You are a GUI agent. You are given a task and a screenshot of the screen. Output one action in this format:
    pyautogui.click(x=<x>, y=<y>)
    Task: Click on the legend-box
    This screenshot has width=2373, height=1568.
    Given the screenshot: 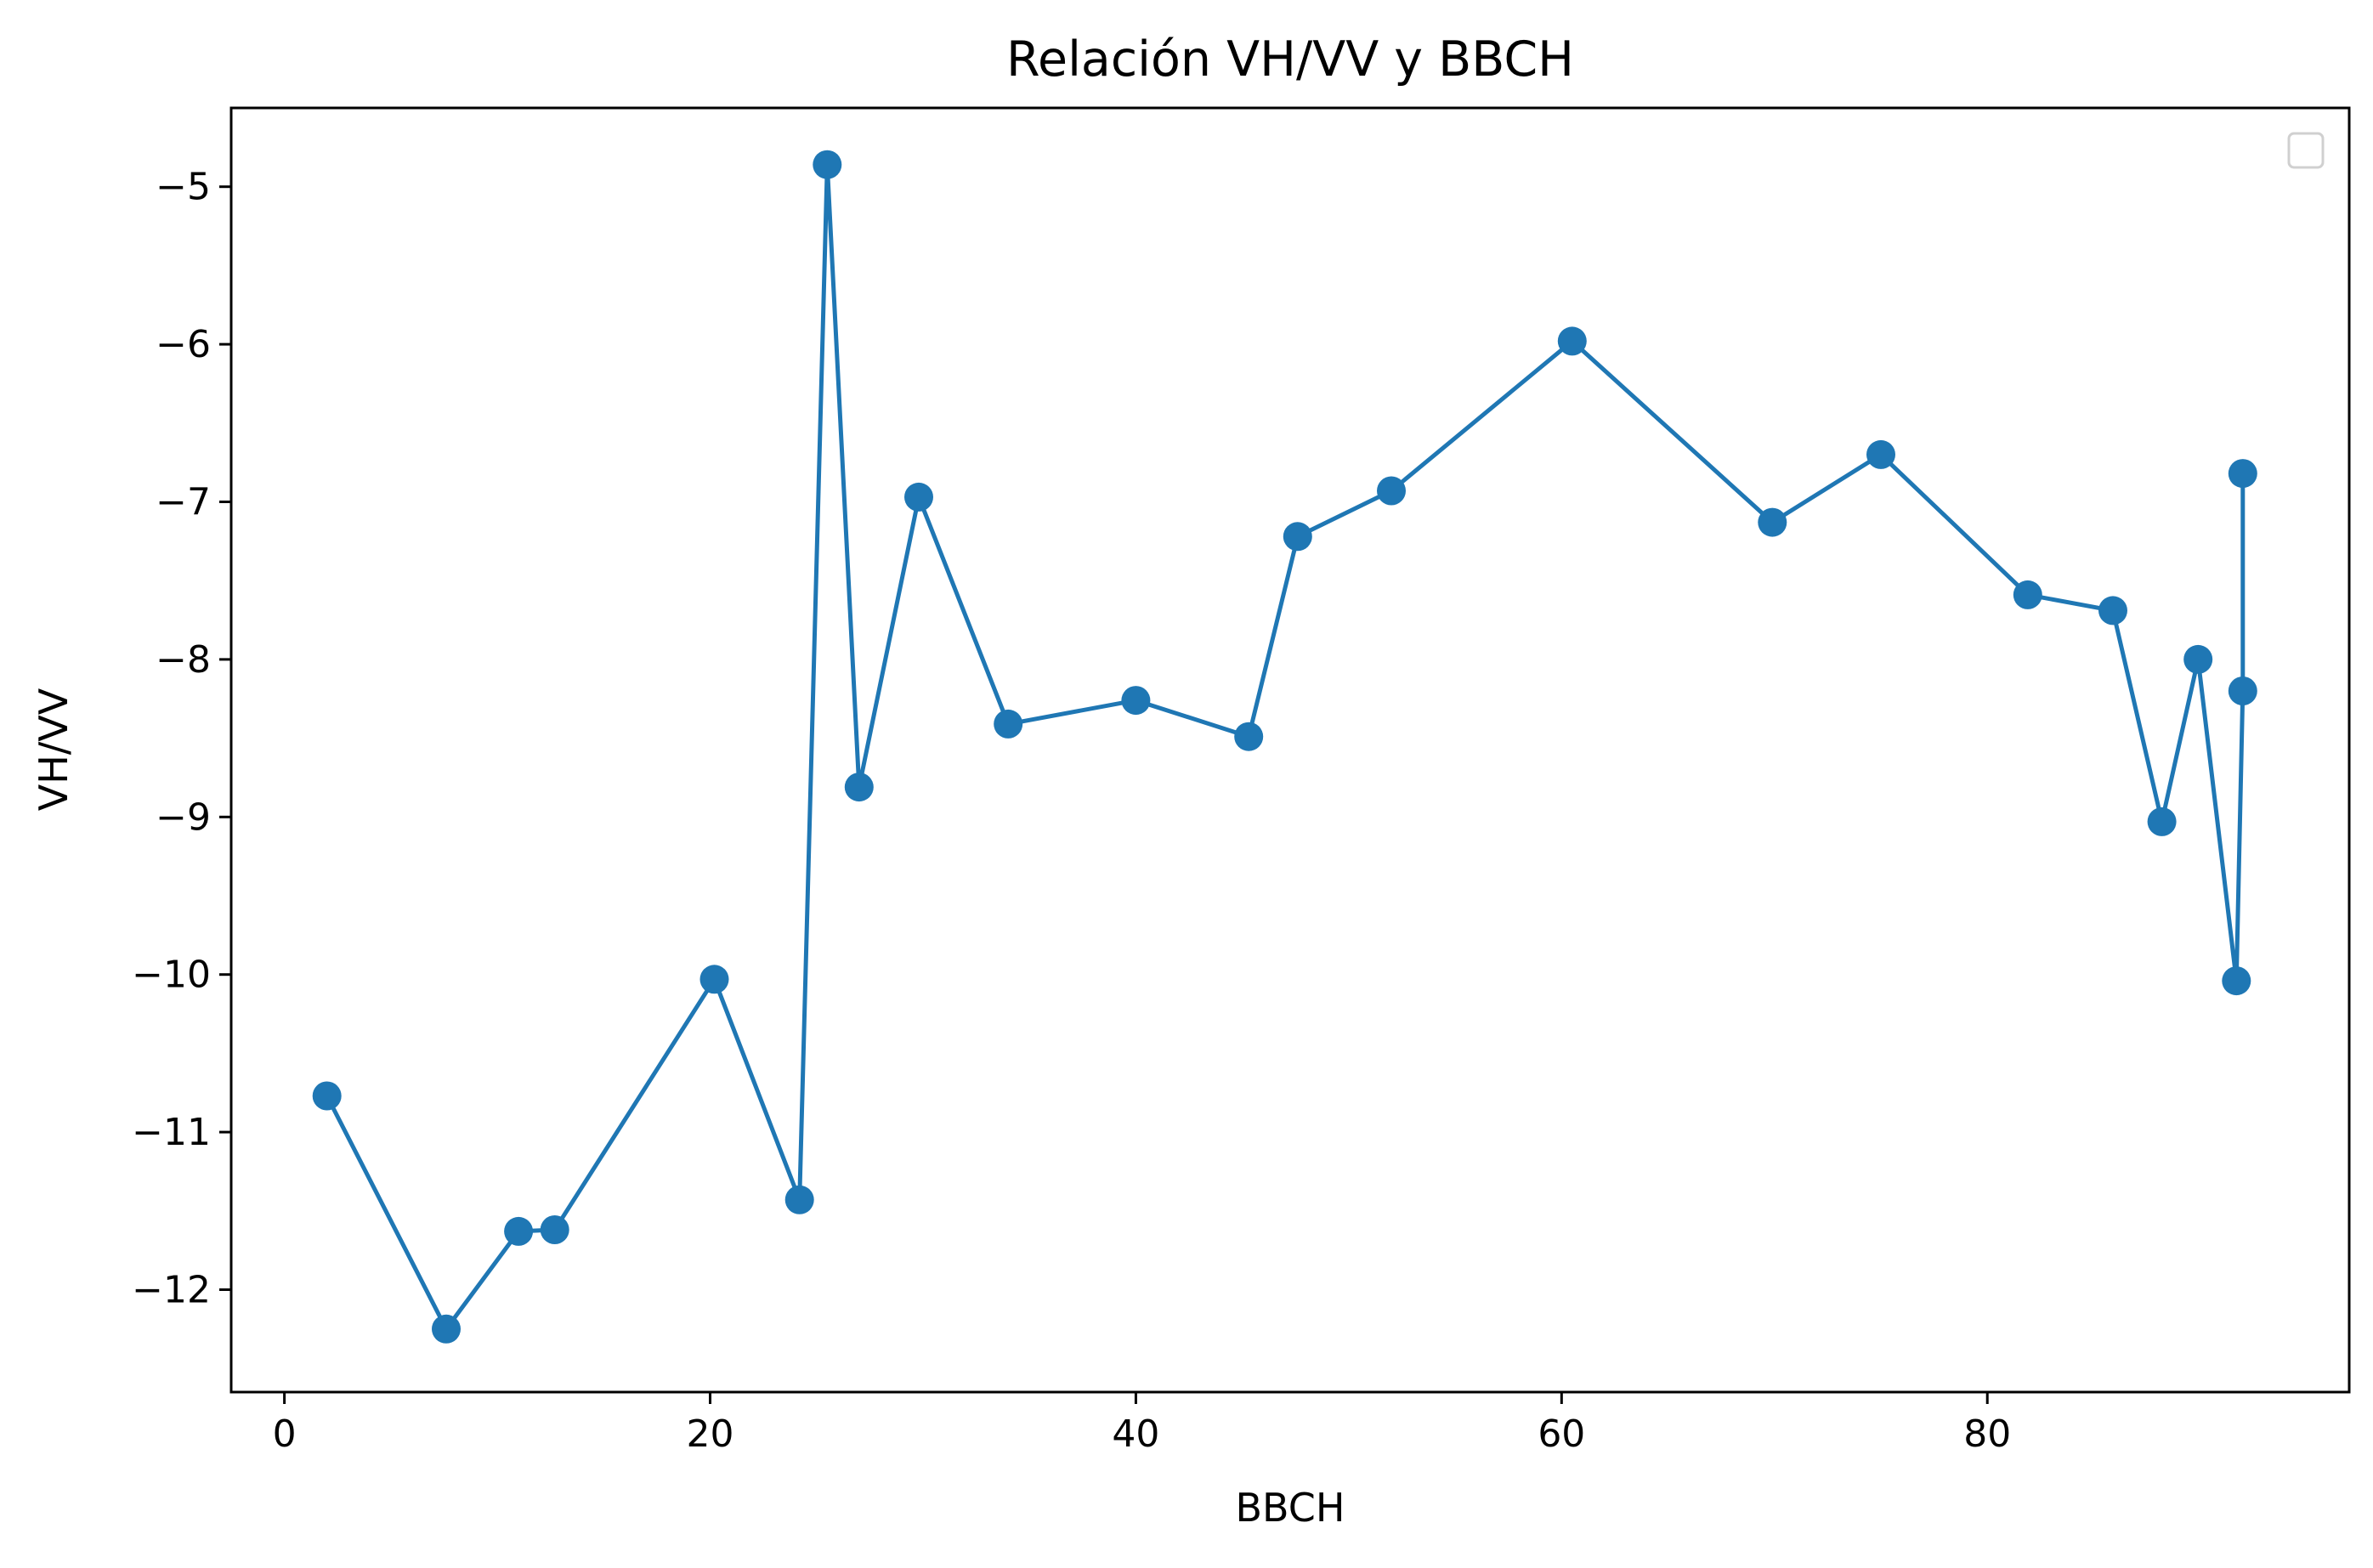 What is the action you would take?
    pyautogui.click(x=2306, y=151)
    